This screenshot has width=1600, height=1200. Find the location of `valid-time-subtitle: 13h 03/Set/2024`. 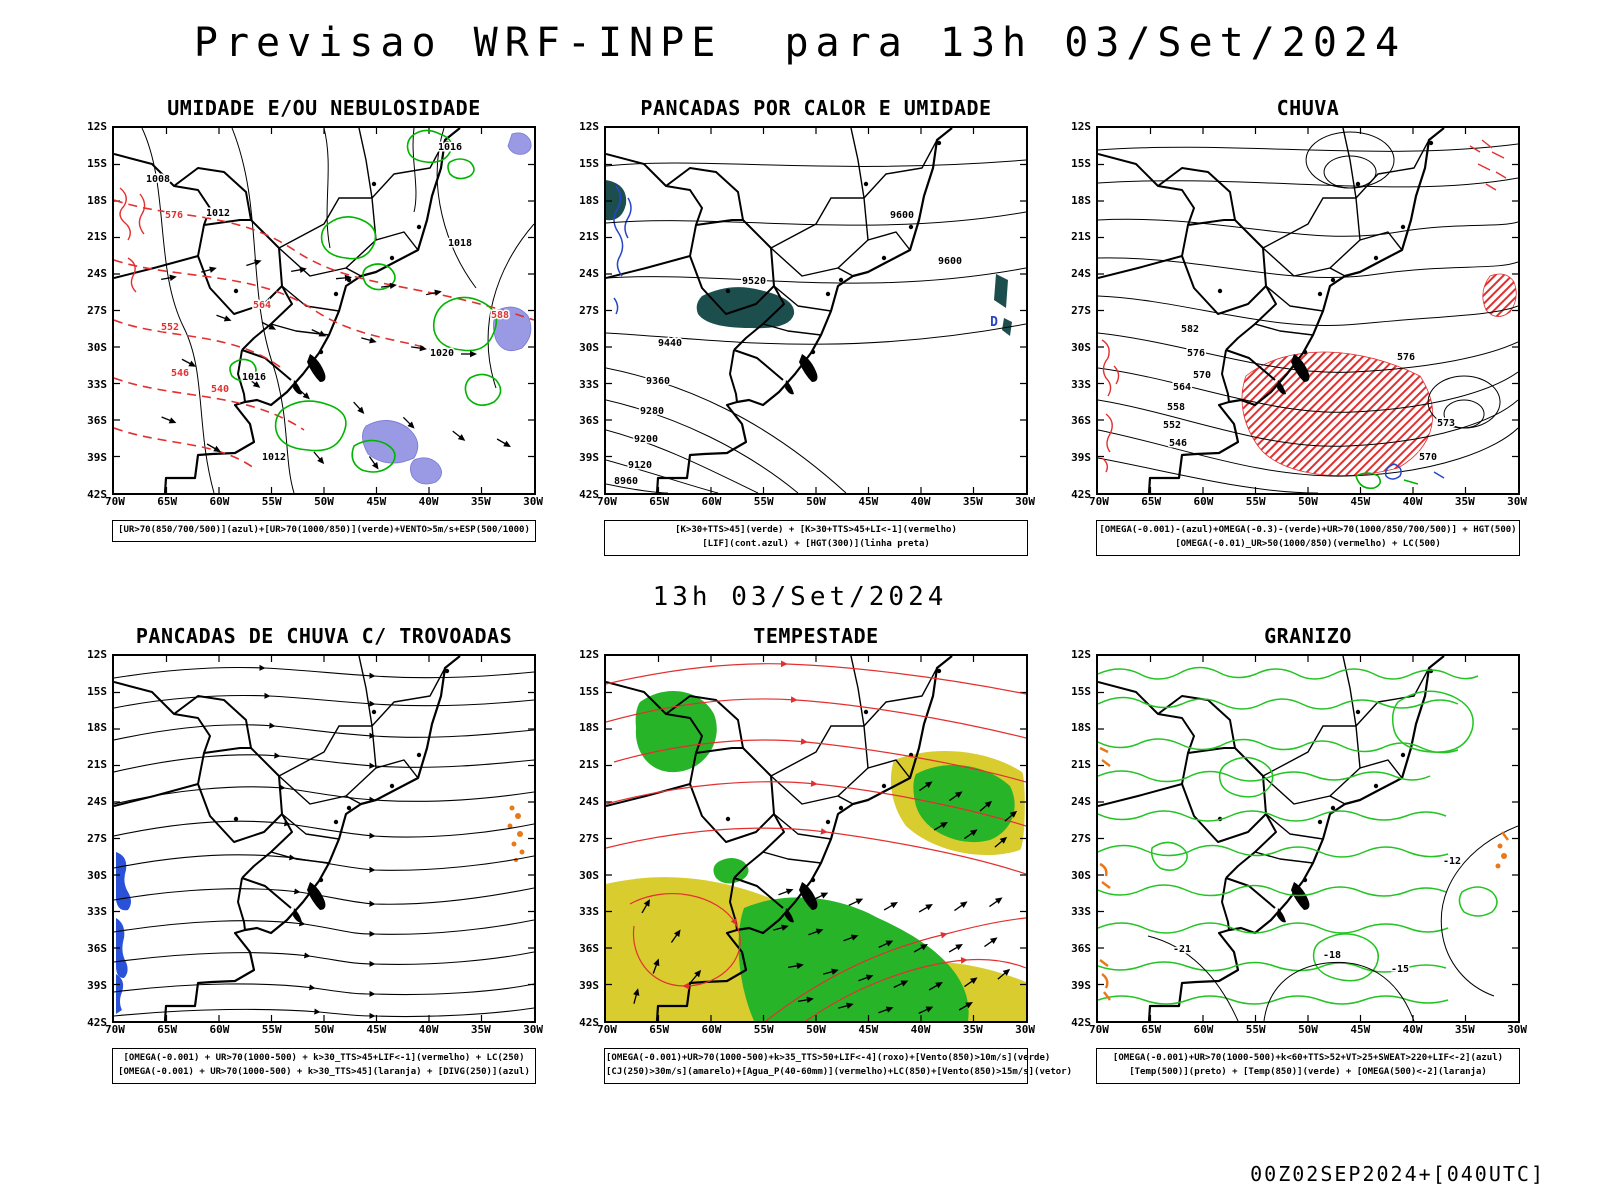

valid-time-subtitle: 13h 03/Set/2024 is located at coordinates (800, 596).